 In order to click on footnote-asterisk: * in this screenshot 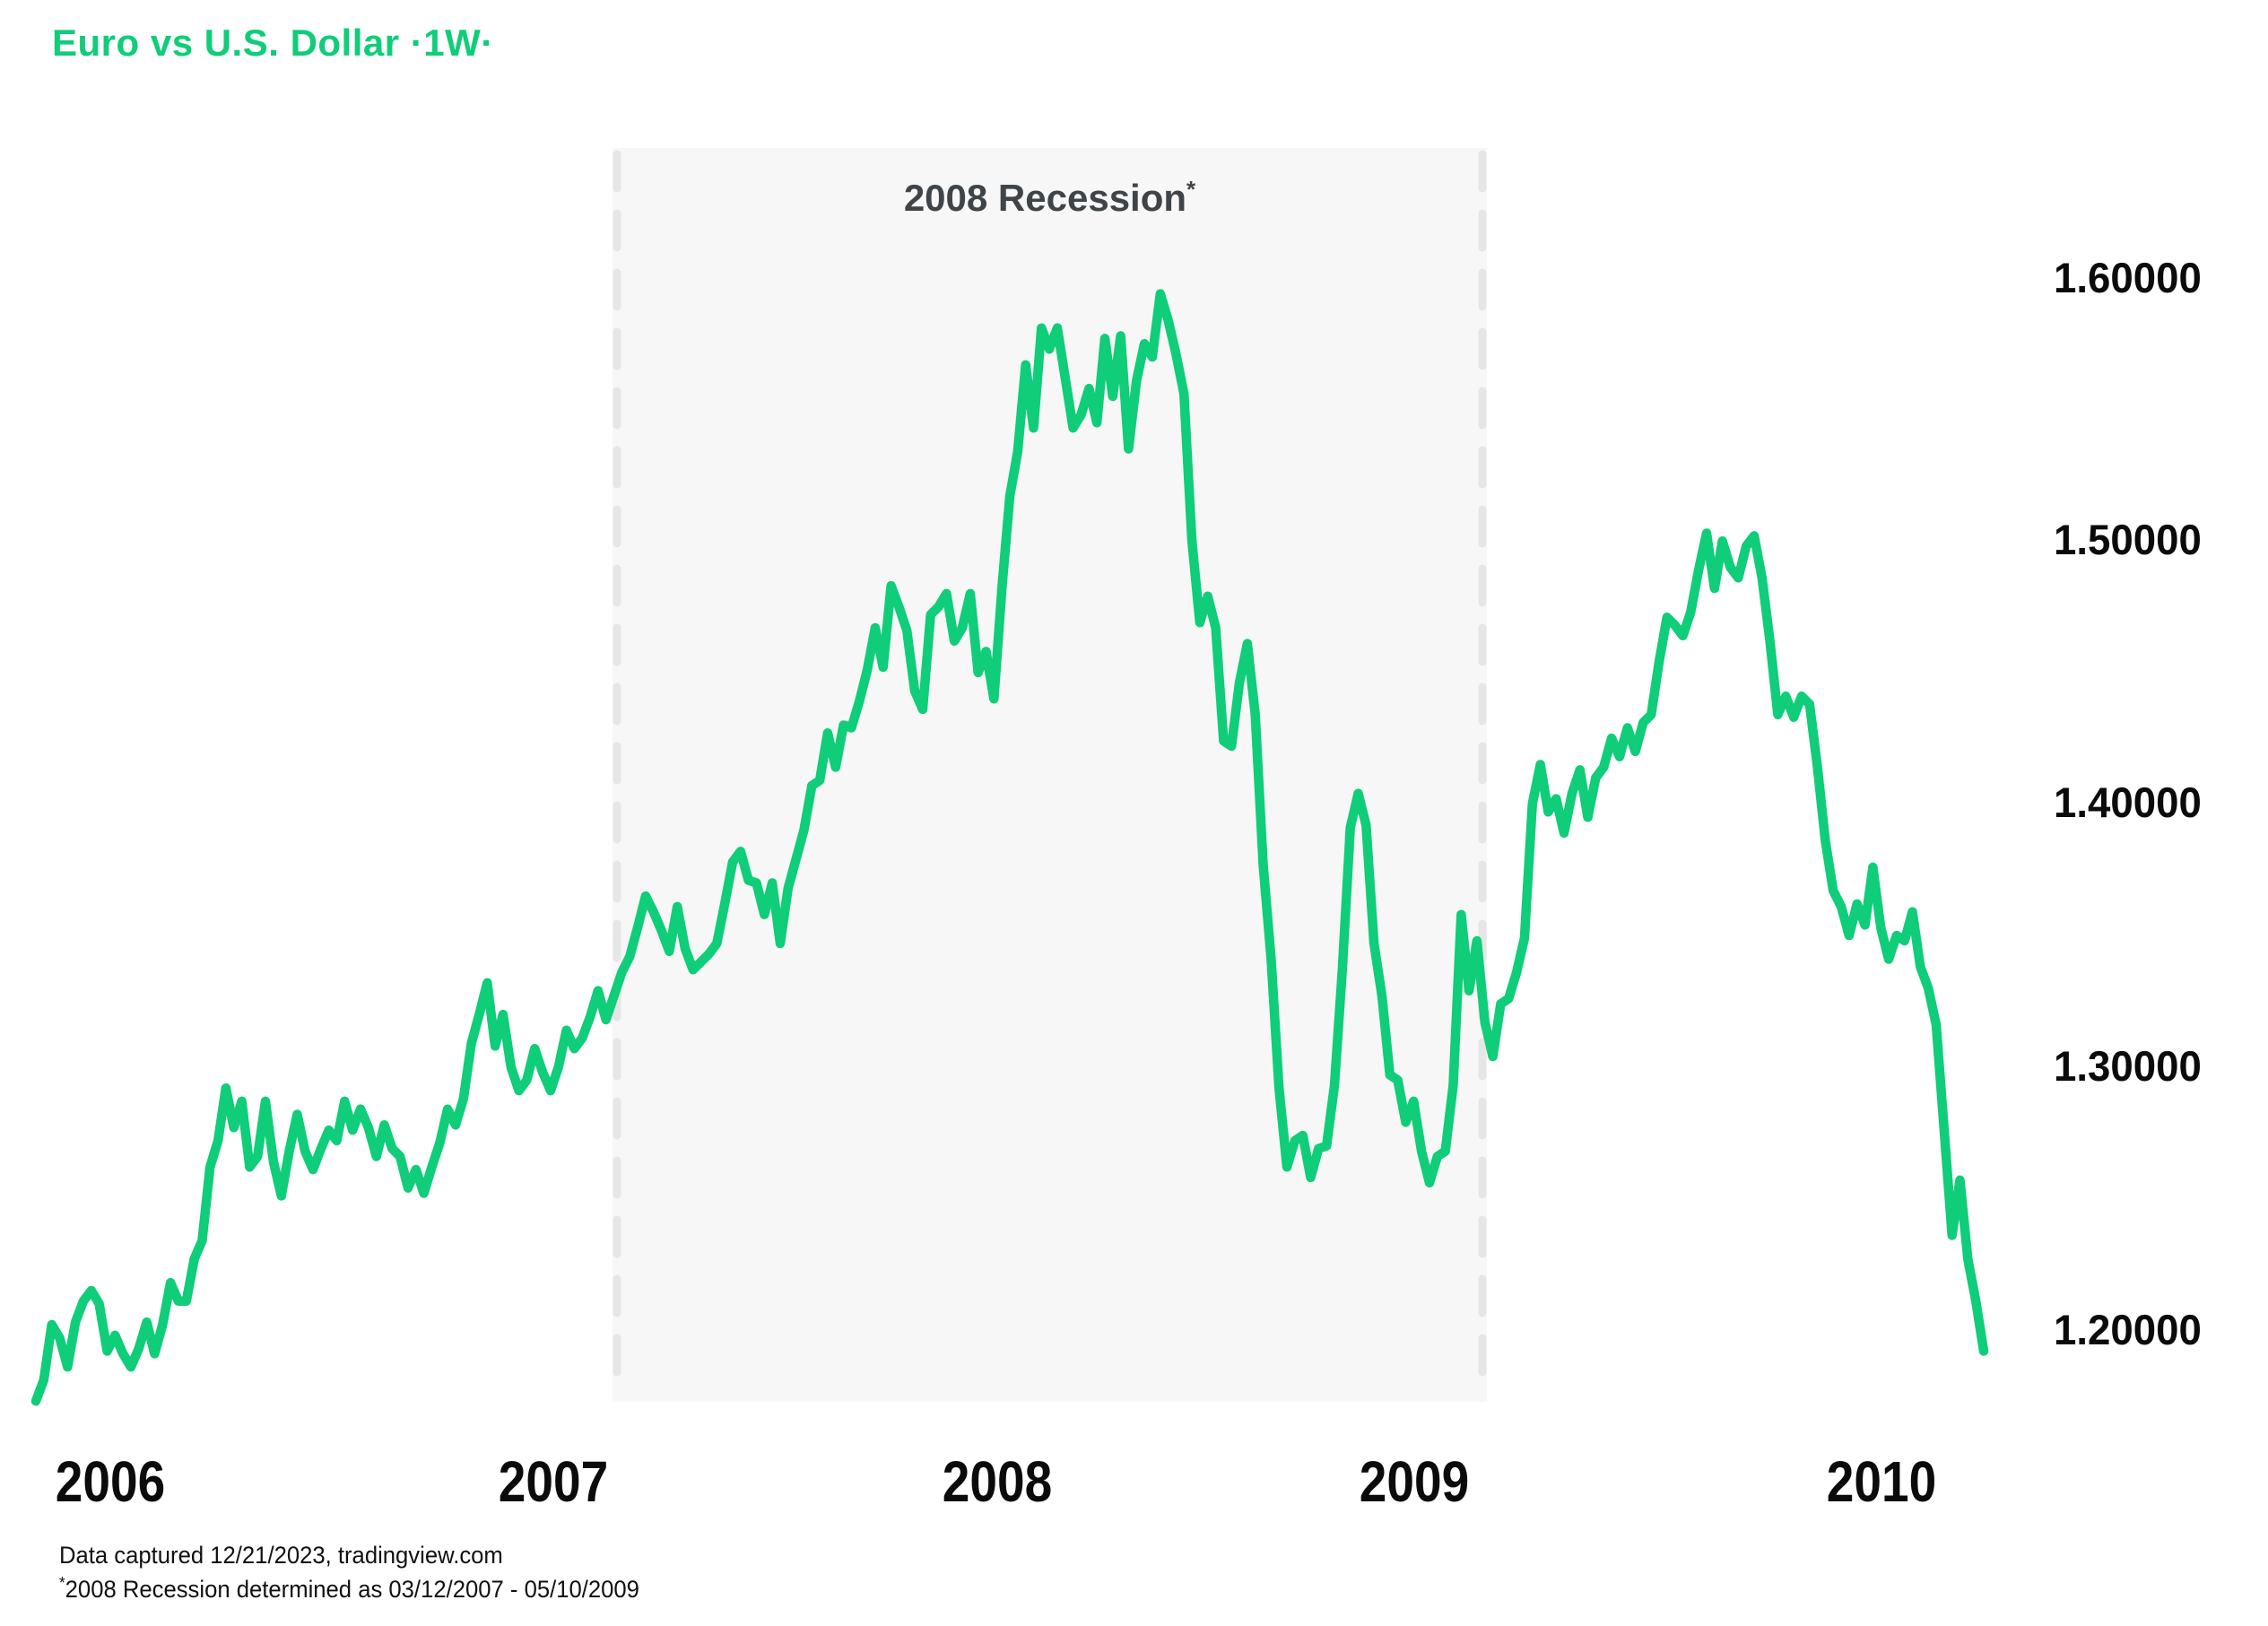, I will do `click(62, 1583)`.